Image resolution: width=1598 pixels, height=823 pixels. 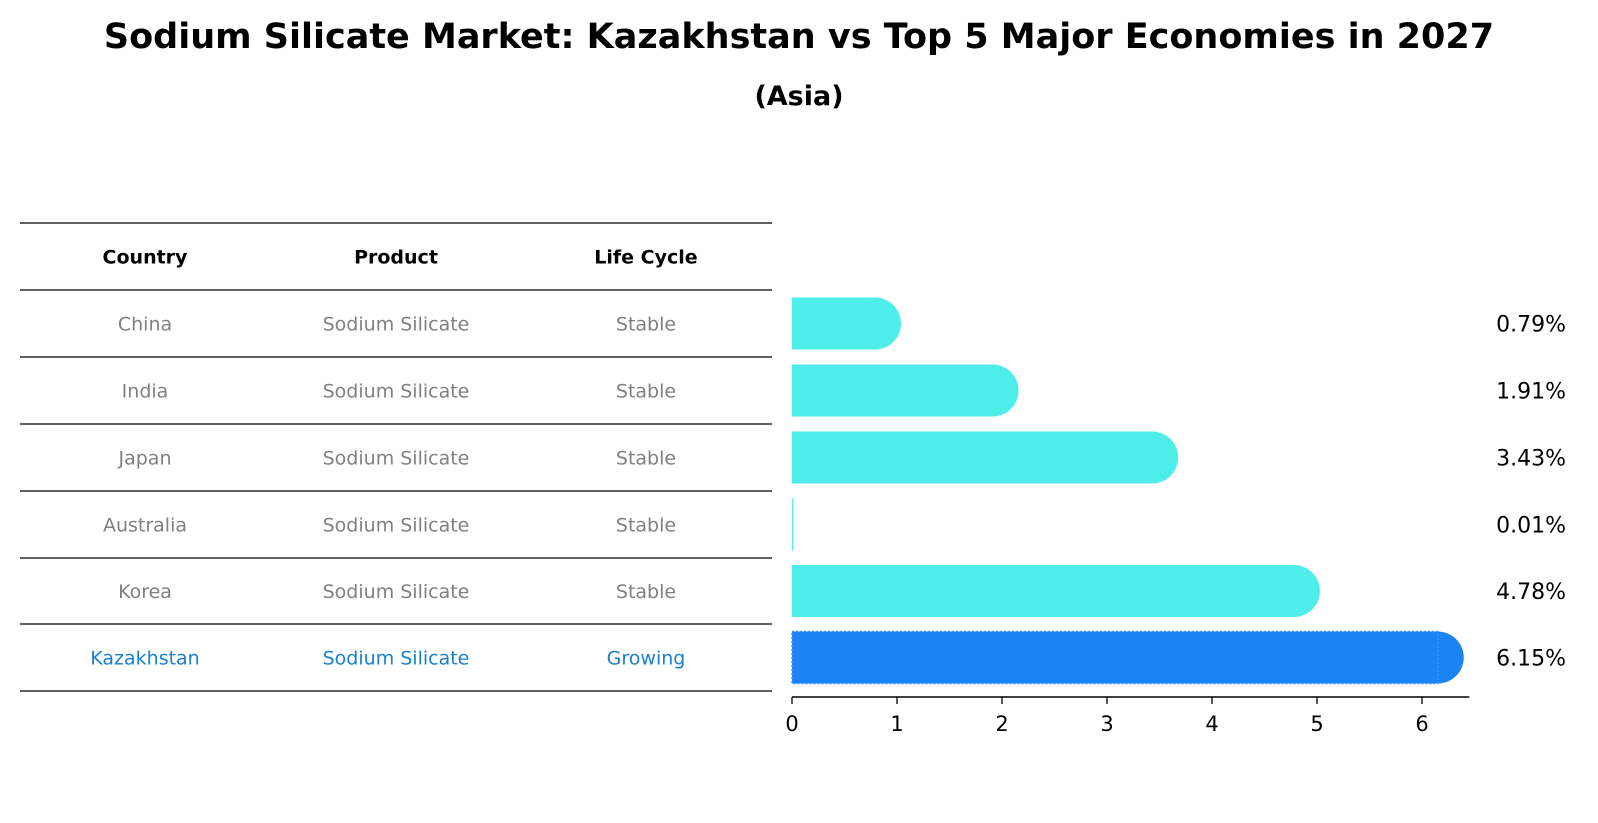 What do you see at coordinates (646, 659) in the screenshot?
I see `life-cycle-cell: Growing` at bounding box center [646, 659].